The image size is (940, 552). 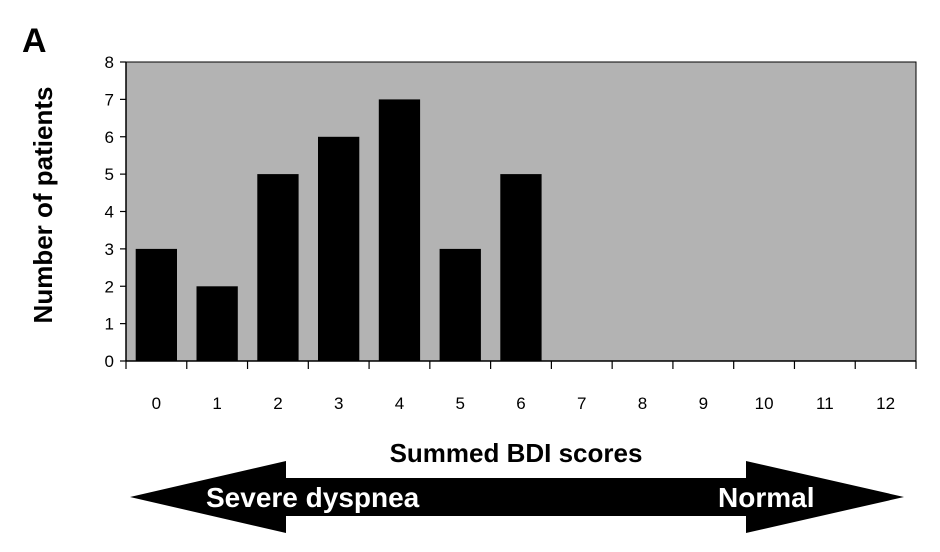 I want to click on arrow-label-normal: Normal, so click(x=766, y=497).